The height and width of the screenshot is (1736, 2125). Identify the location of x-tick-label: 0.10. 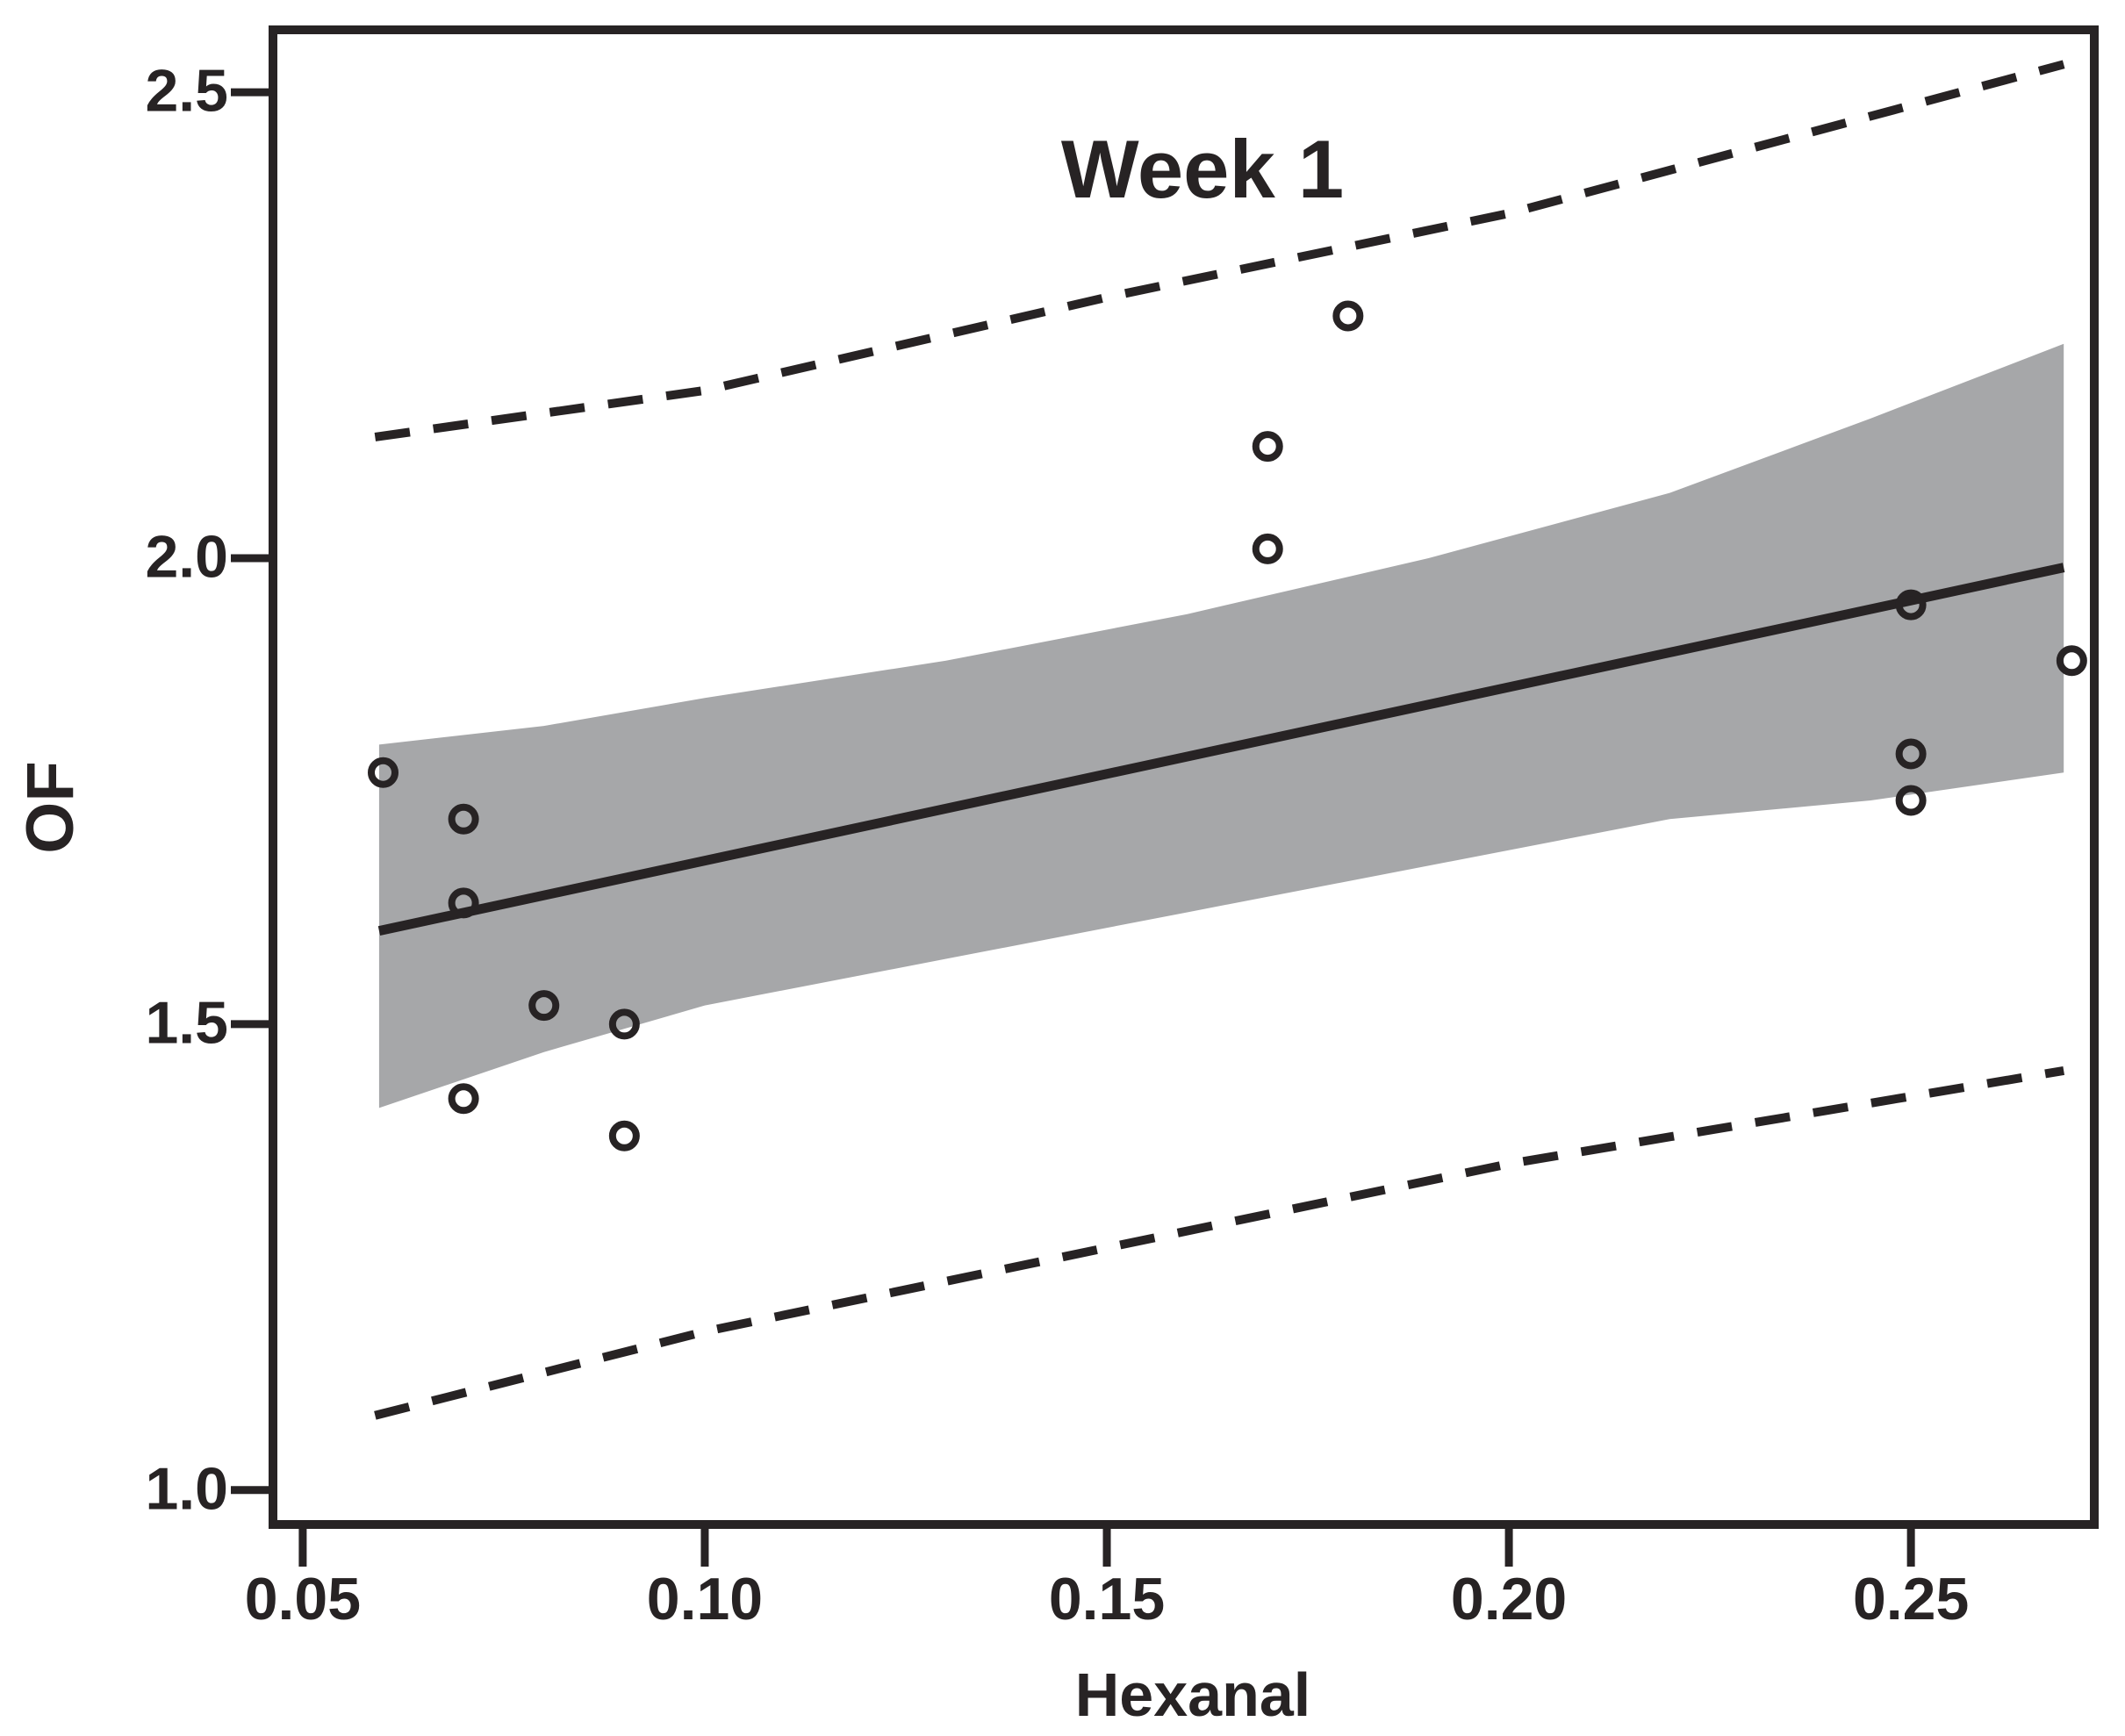
(705, 1599).